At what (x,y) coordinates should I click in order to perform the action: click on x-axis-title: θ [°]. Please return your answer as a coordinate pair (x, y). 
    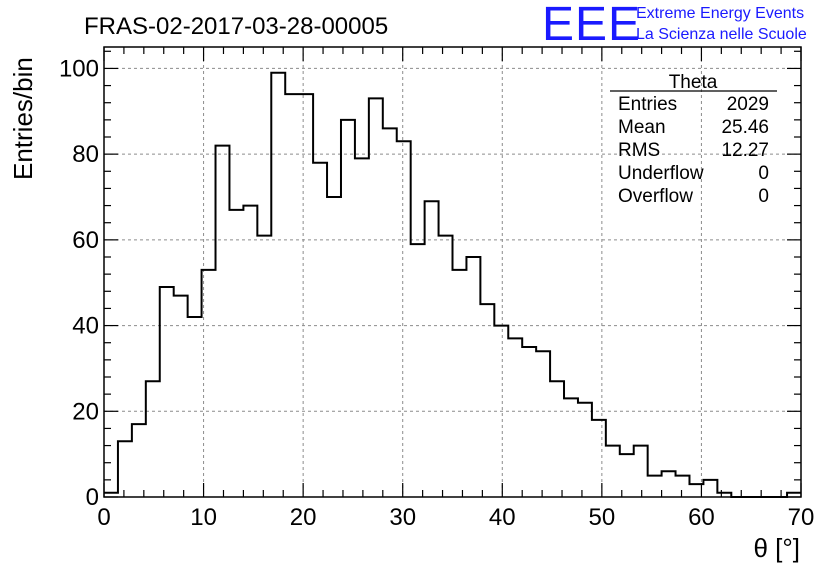
    Looking at the image, I should click on (776, 548).